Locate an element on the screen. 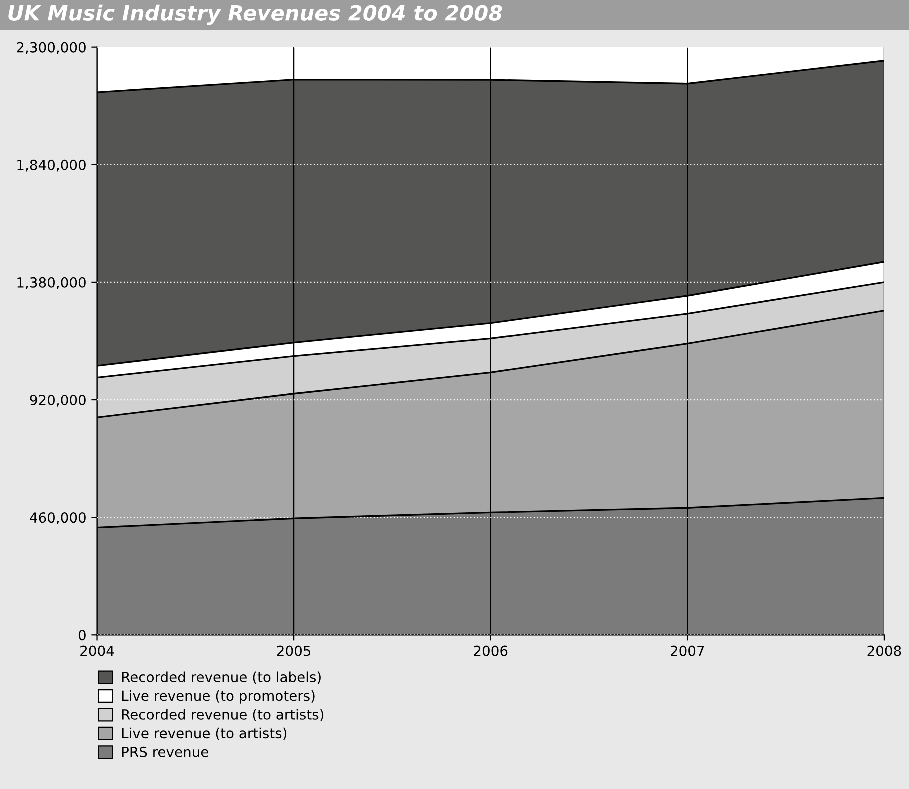  x-tick-label: 2004 is located at coordinates (97, 651).